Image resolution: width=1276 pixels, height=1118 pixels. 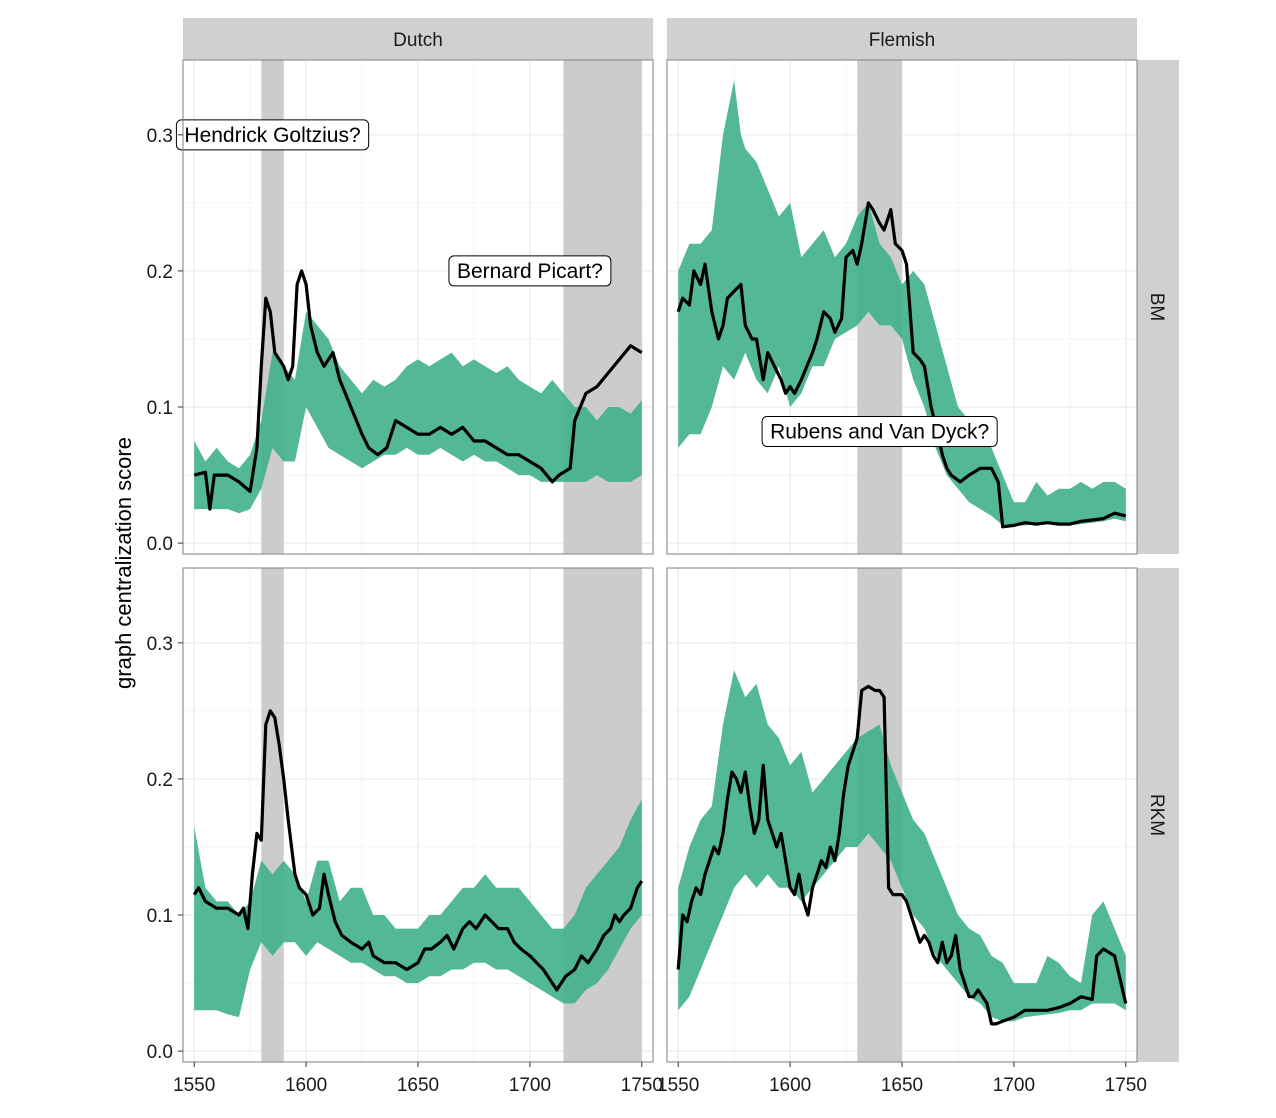 I want to click on annotation-label: Rubens and Van Dyck?, so click(x=879, y=432).